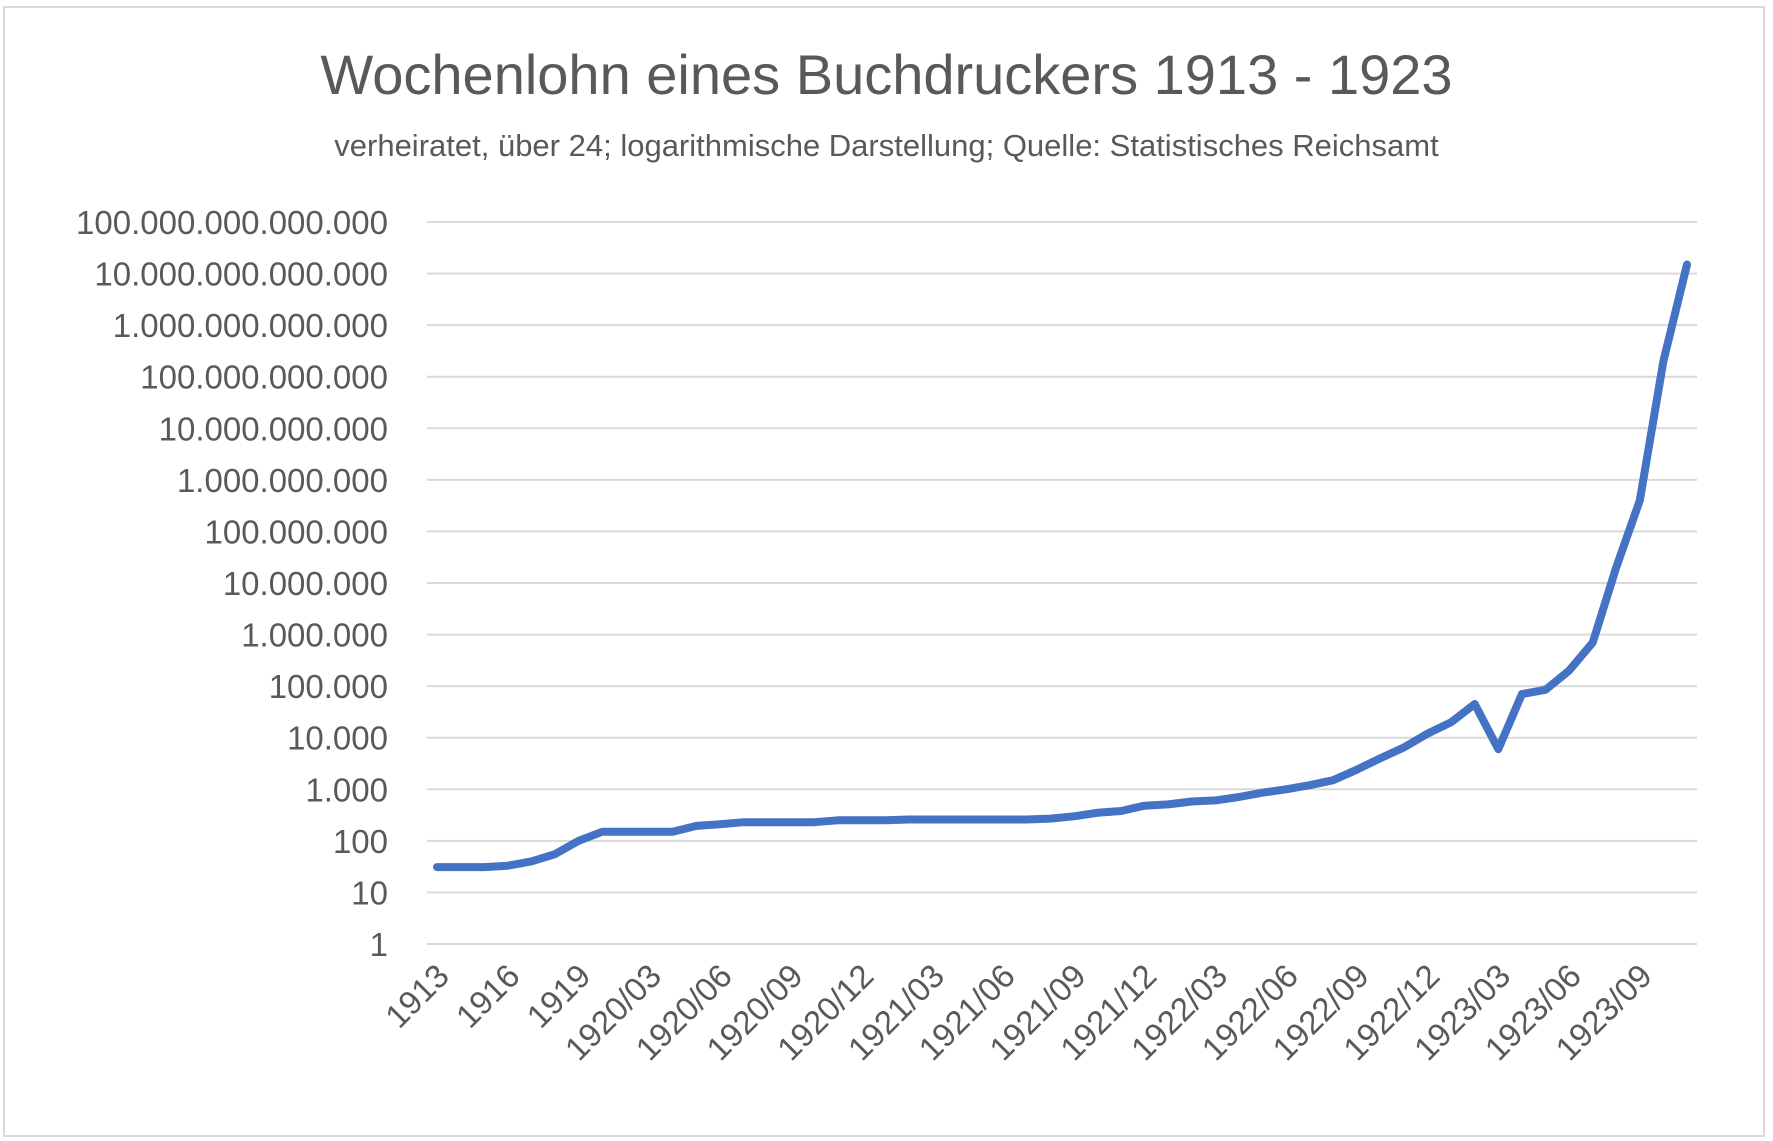 The height and width of the screenshot is (1141, 1773). Describe the element at coordinates (417, 996) in the screenshot. I see `x-tick-label: 1913` at that location.